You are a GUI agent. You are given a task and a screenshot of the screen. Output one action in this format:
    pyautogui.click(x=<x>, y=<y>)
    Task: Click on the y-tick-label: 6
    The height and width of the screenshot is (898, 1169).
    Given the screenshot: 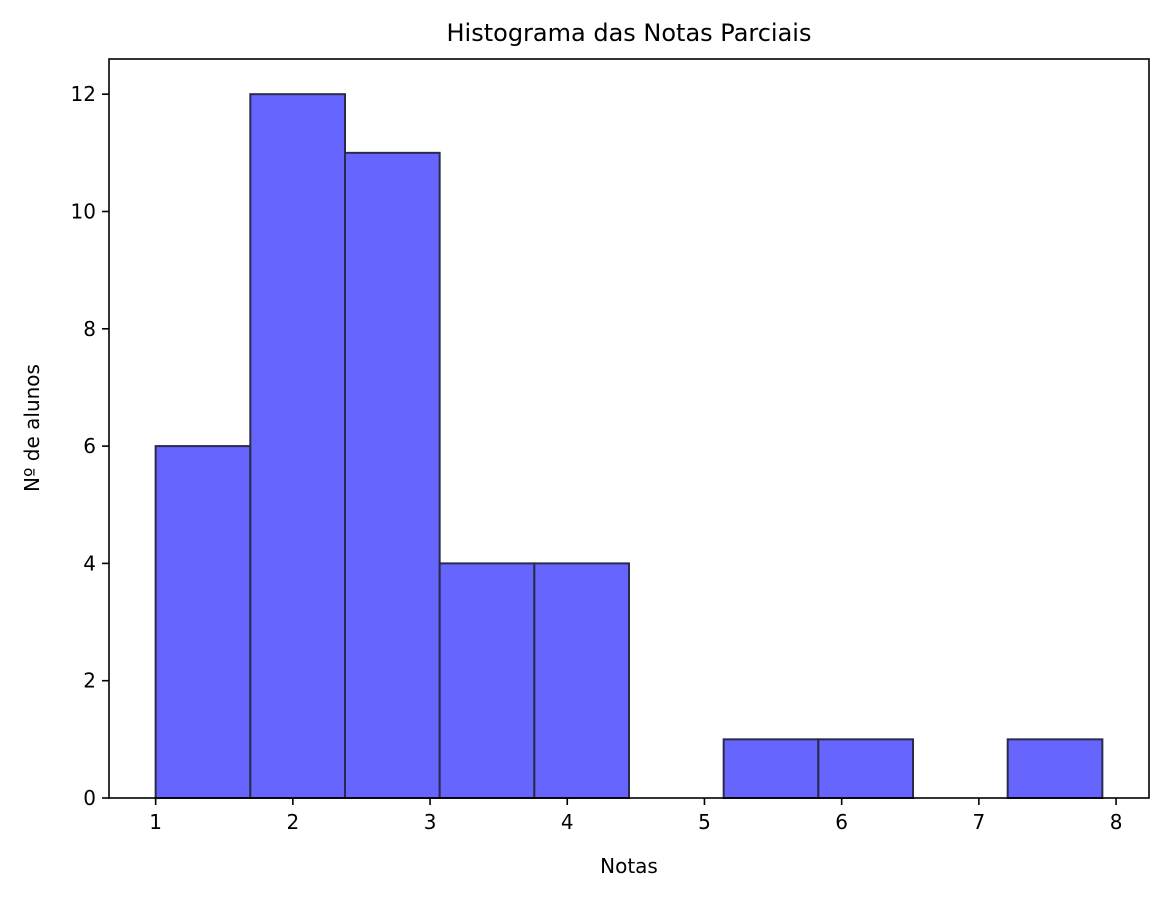 What is the action you would take?
    pyautogui.click(x=89, y=446)
    